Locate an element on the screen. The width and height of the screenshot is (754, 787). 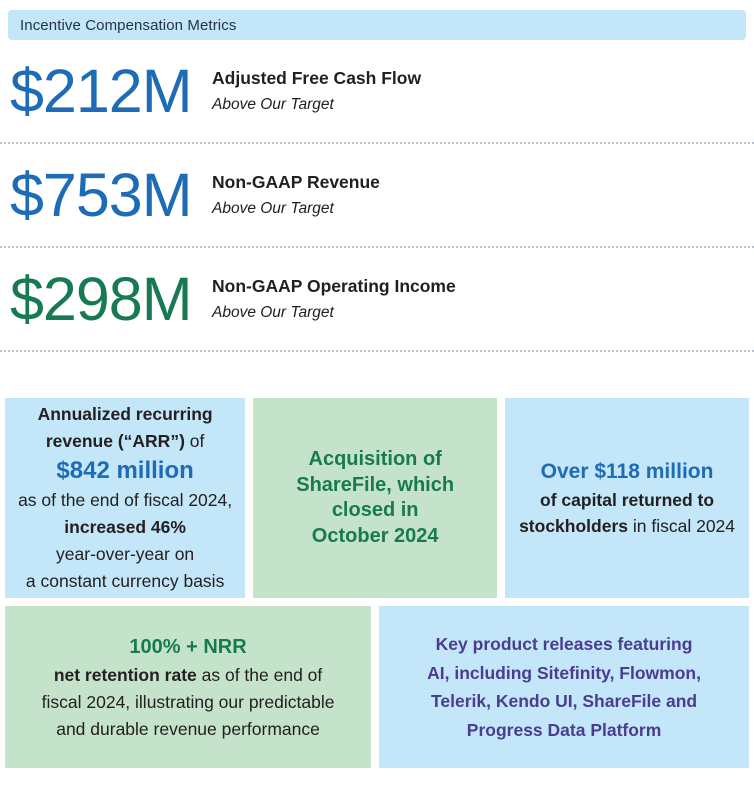
products-line-1: Key product releases featuring is located at coordinates (564, 644).